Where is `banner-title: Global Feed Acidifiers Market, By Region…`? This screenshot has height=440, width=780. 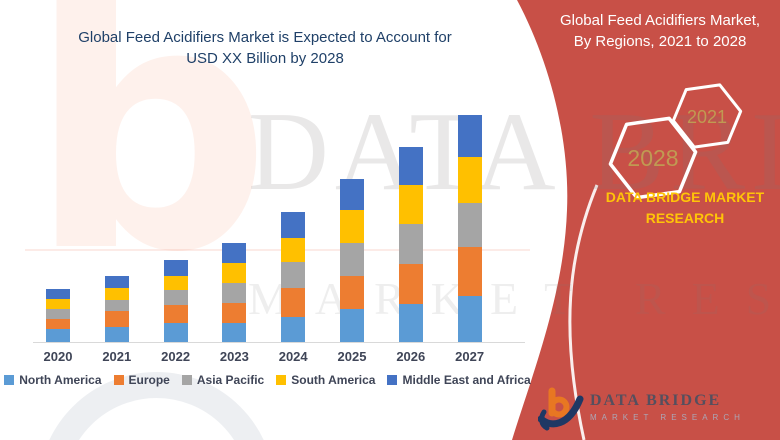
banner-title: Global Feed Acidifiers Market, By Region… is located at coordinates (660, 31).